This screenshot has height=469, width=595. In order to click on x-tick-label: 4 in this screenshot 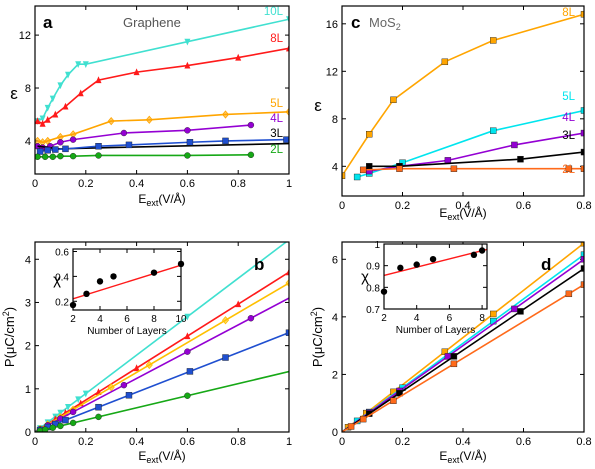, I will do `click(417, 318)`.